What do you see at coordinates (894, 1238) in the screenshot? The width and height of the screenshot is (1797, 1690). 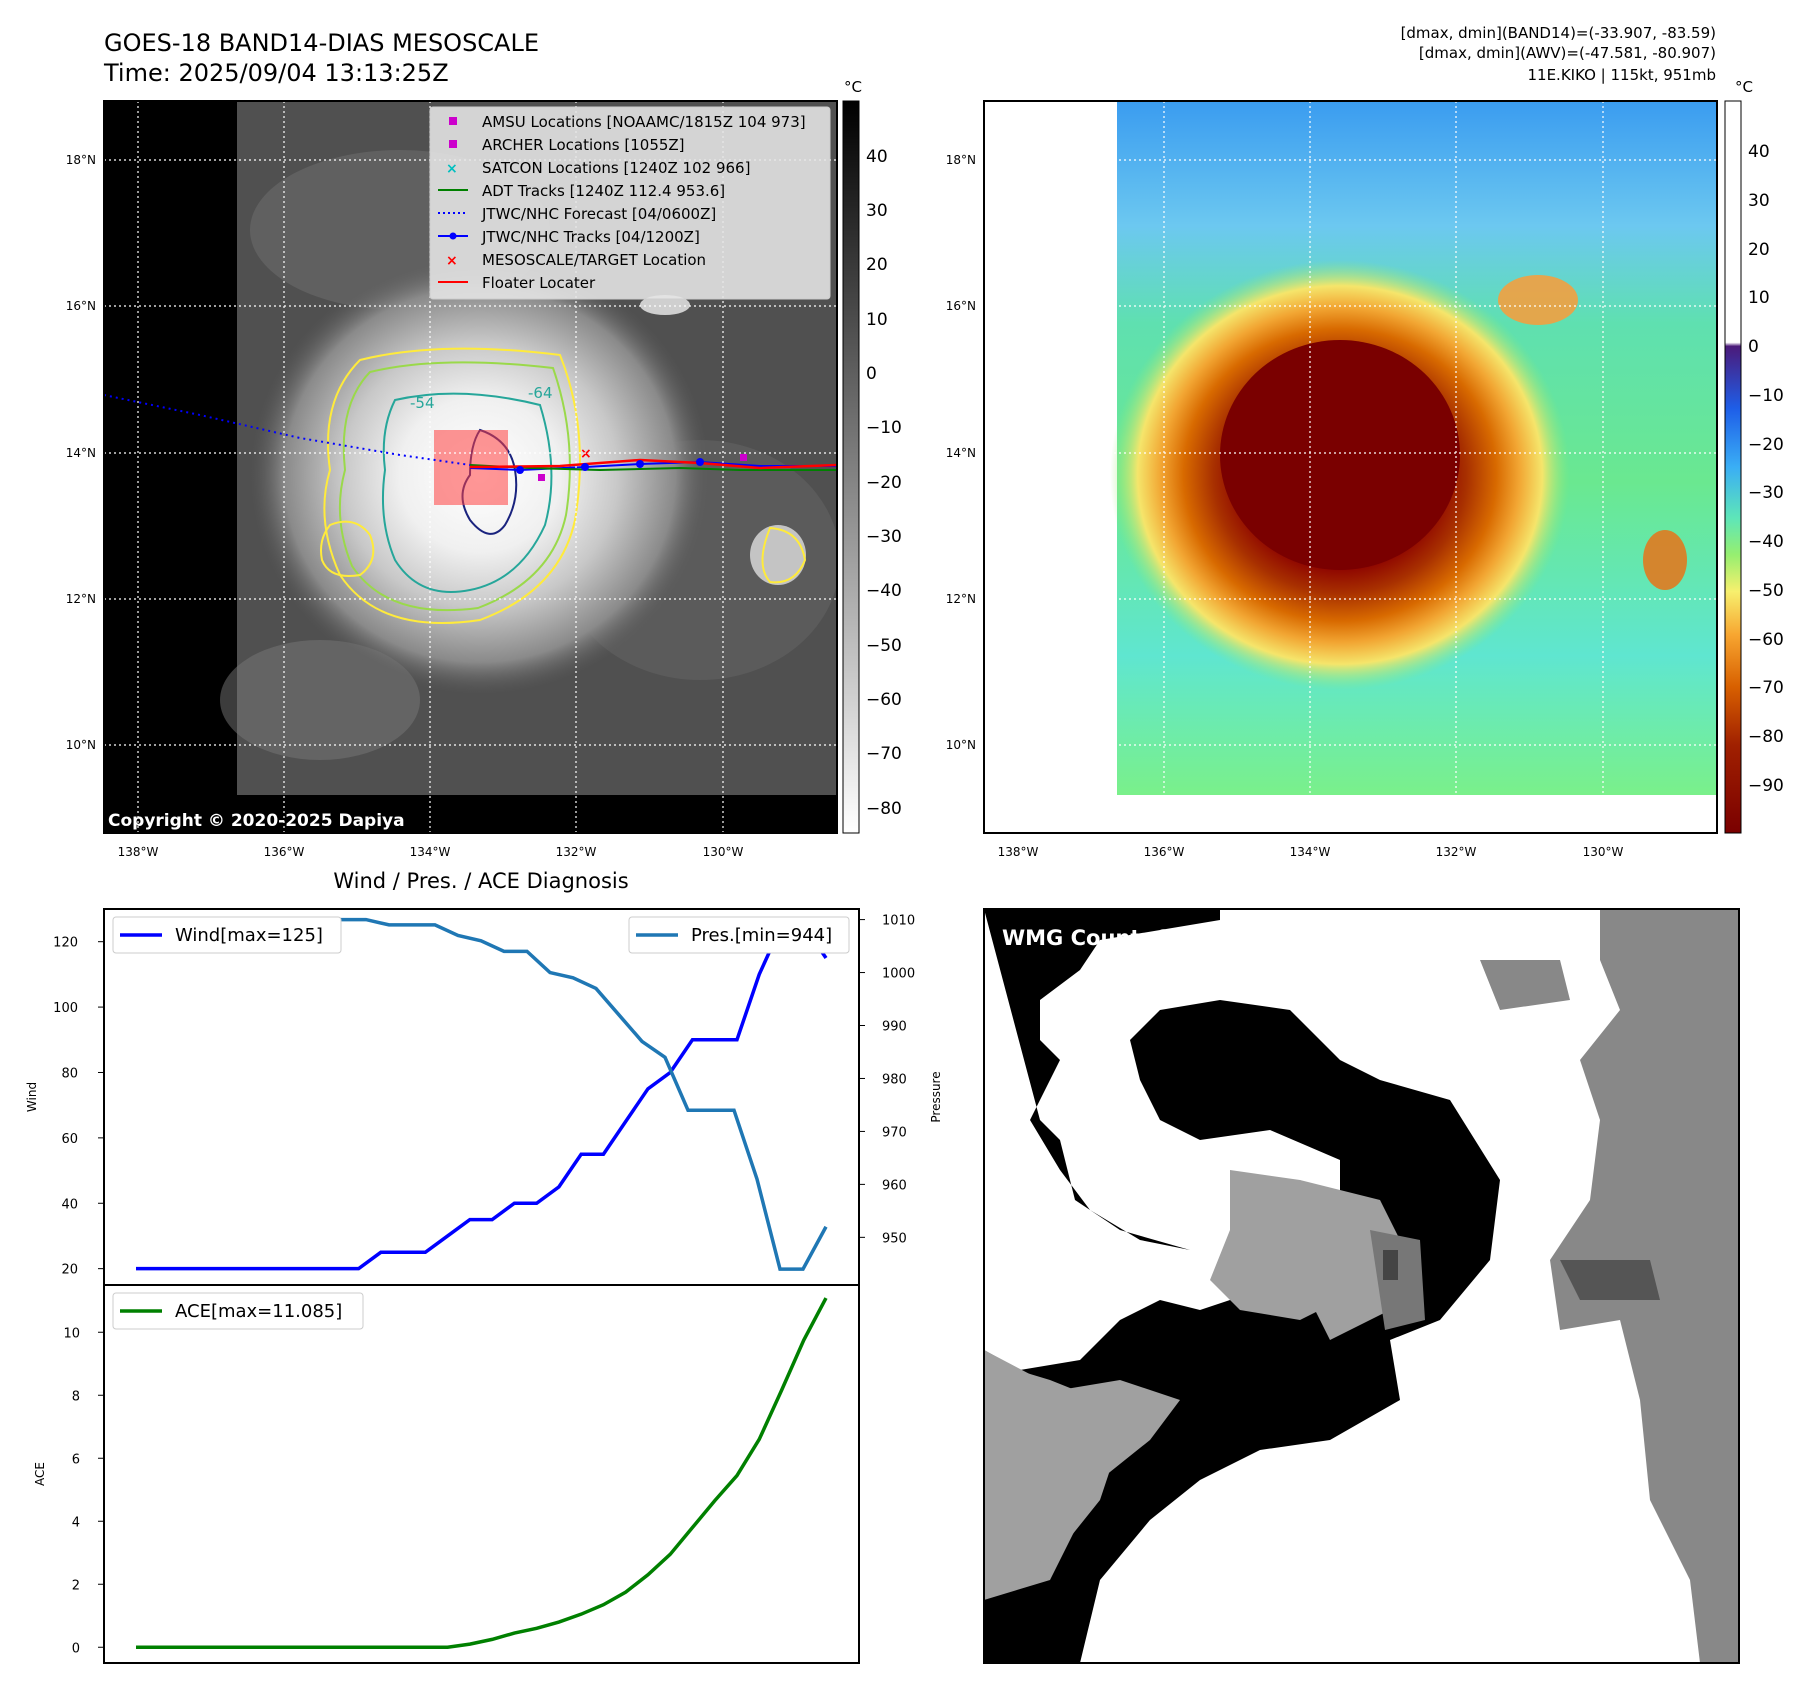 I see `pressure-tick-label: 950` at bounding box center [894, 1238].